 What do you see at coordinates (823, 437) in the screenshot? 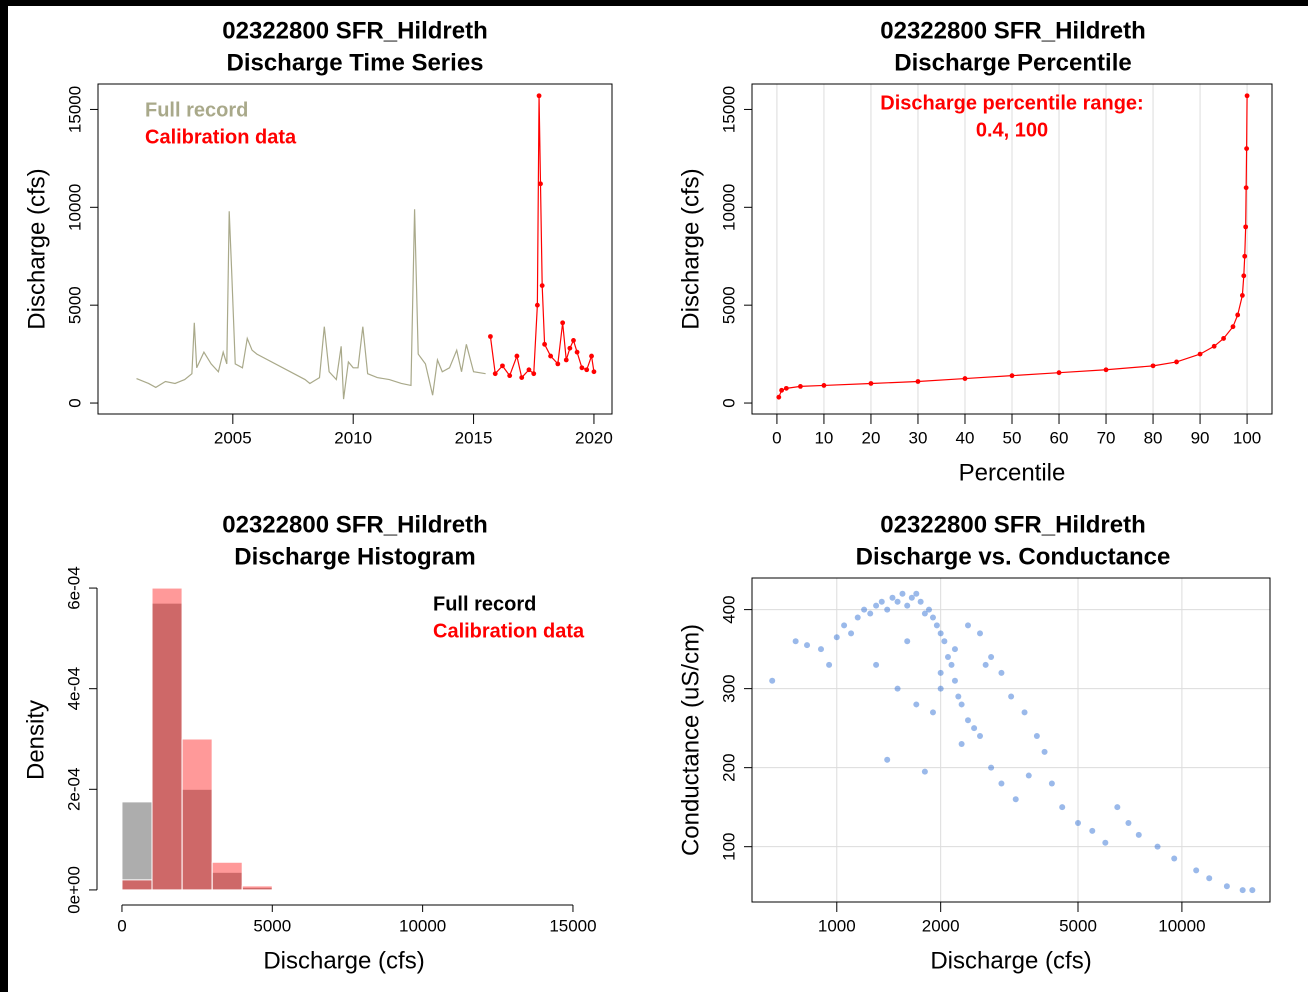
I see `x-tick-label: 10` at bounding box center [823, 437].